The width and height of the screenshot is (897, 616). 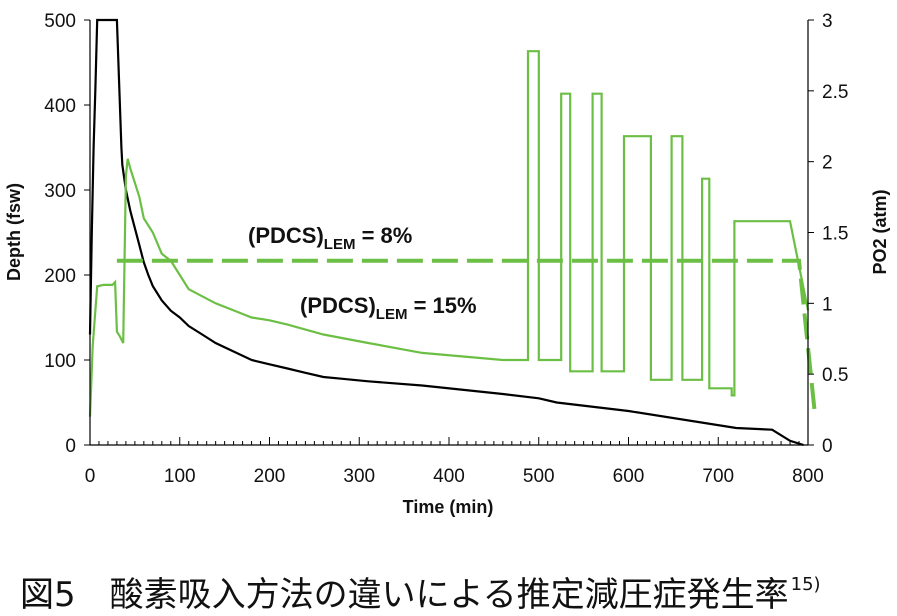 What do you see at coordinates (359, 476) in the screenshot?
I see `x-tick-label: 300` at bounding box center [359, 476].